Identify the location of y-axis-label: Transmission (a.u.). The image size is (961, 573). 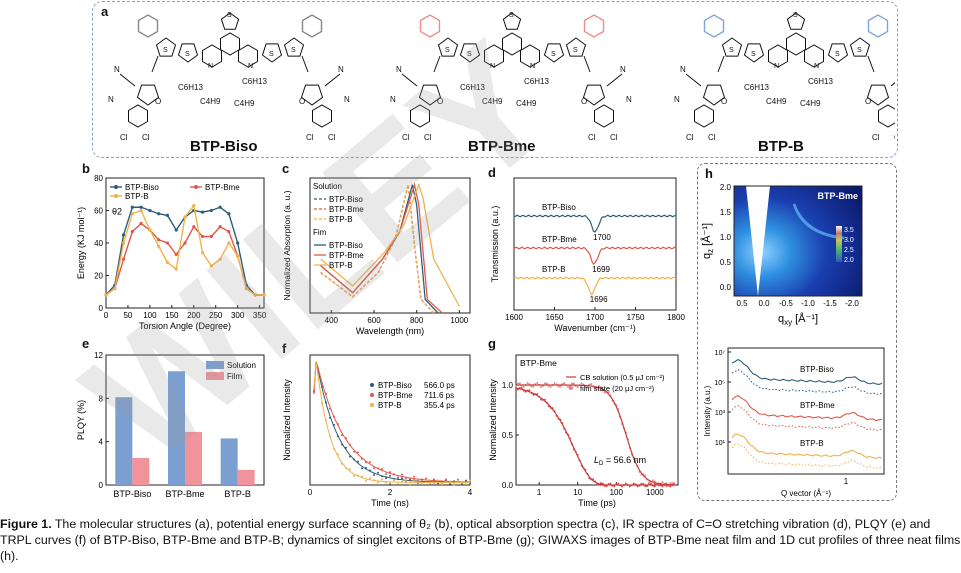
(495, 244).